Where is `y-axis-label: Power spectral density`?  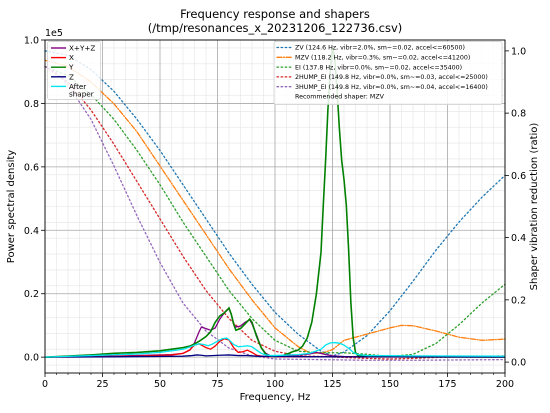 y-axis-label: Power spectral density is located at coordinates (11, 206).